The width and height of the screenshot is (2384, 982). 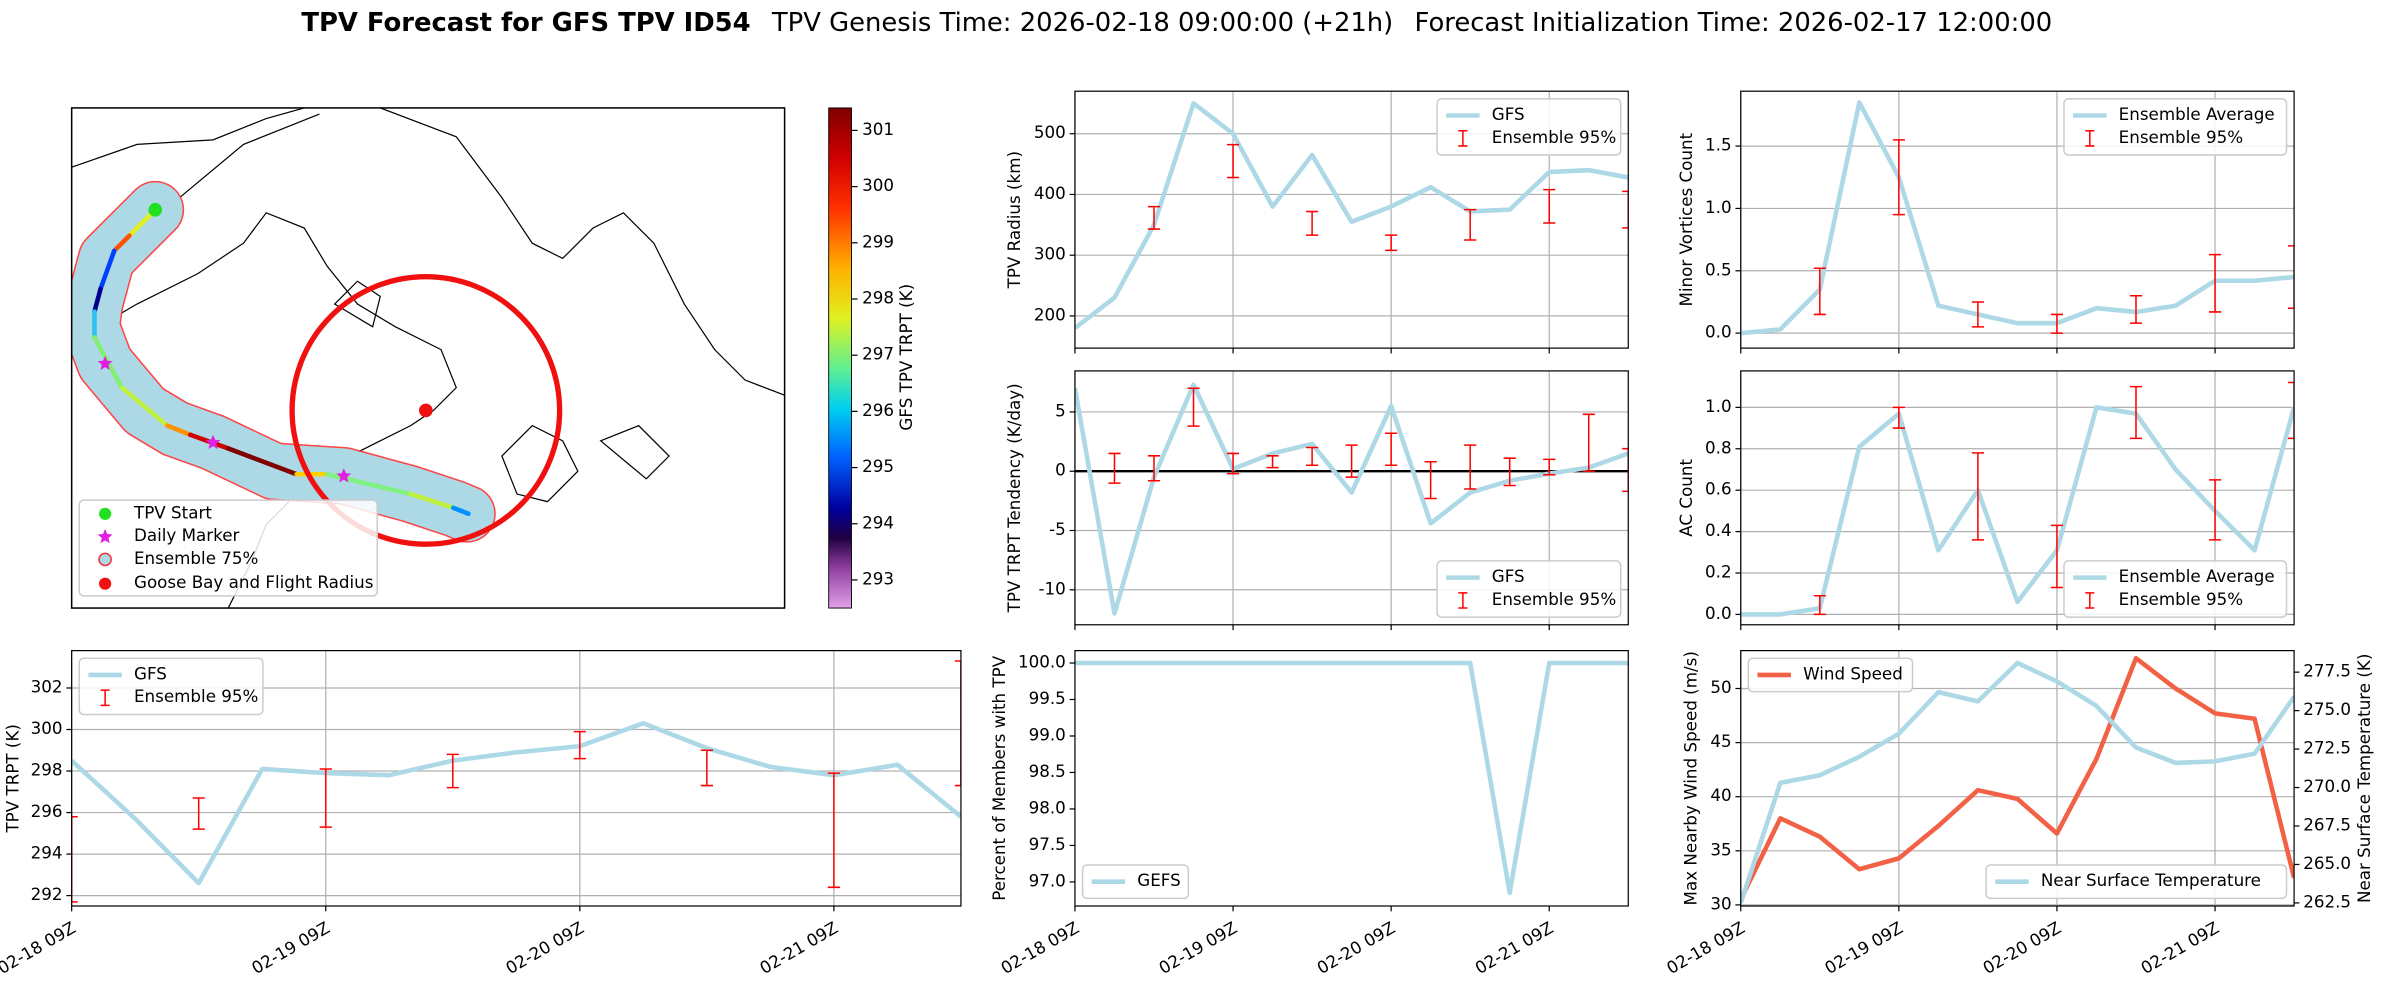 What do you see at coordinates (1050, 132) in the screenshot?
I see `y-tick-label: 500` at bounding box center [1050, 132].